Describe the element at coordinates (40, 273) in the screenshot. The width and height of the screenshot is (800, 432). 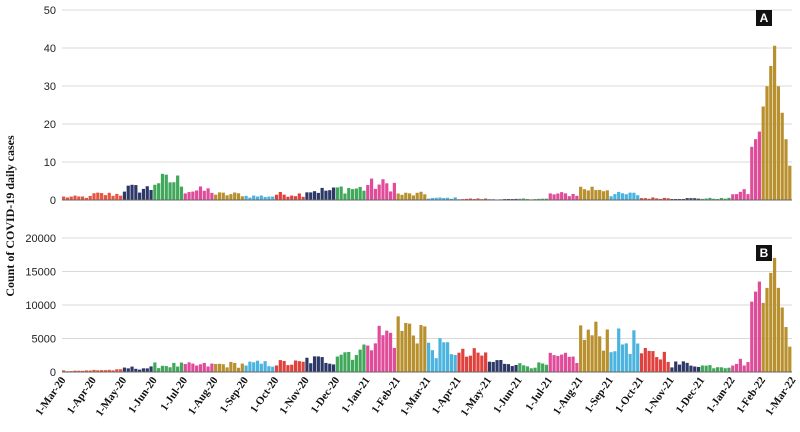
I see `panel-b-y-tick-label: 15000` at that location.